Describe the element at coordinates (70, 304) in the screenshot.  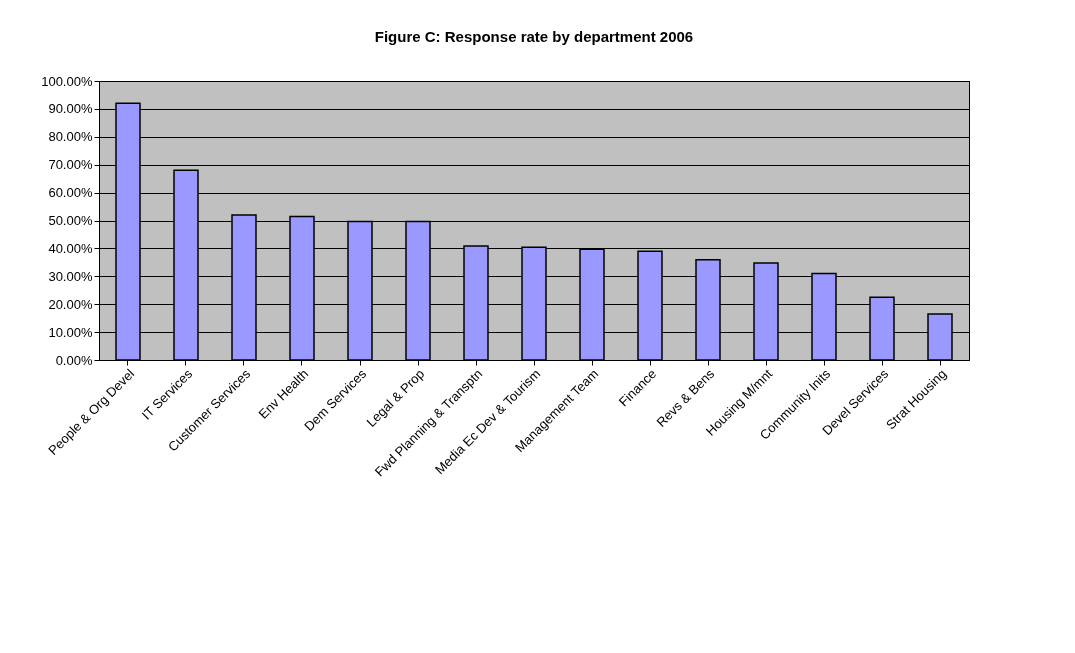
I see `y-tick-label: 20.00%` at that location.